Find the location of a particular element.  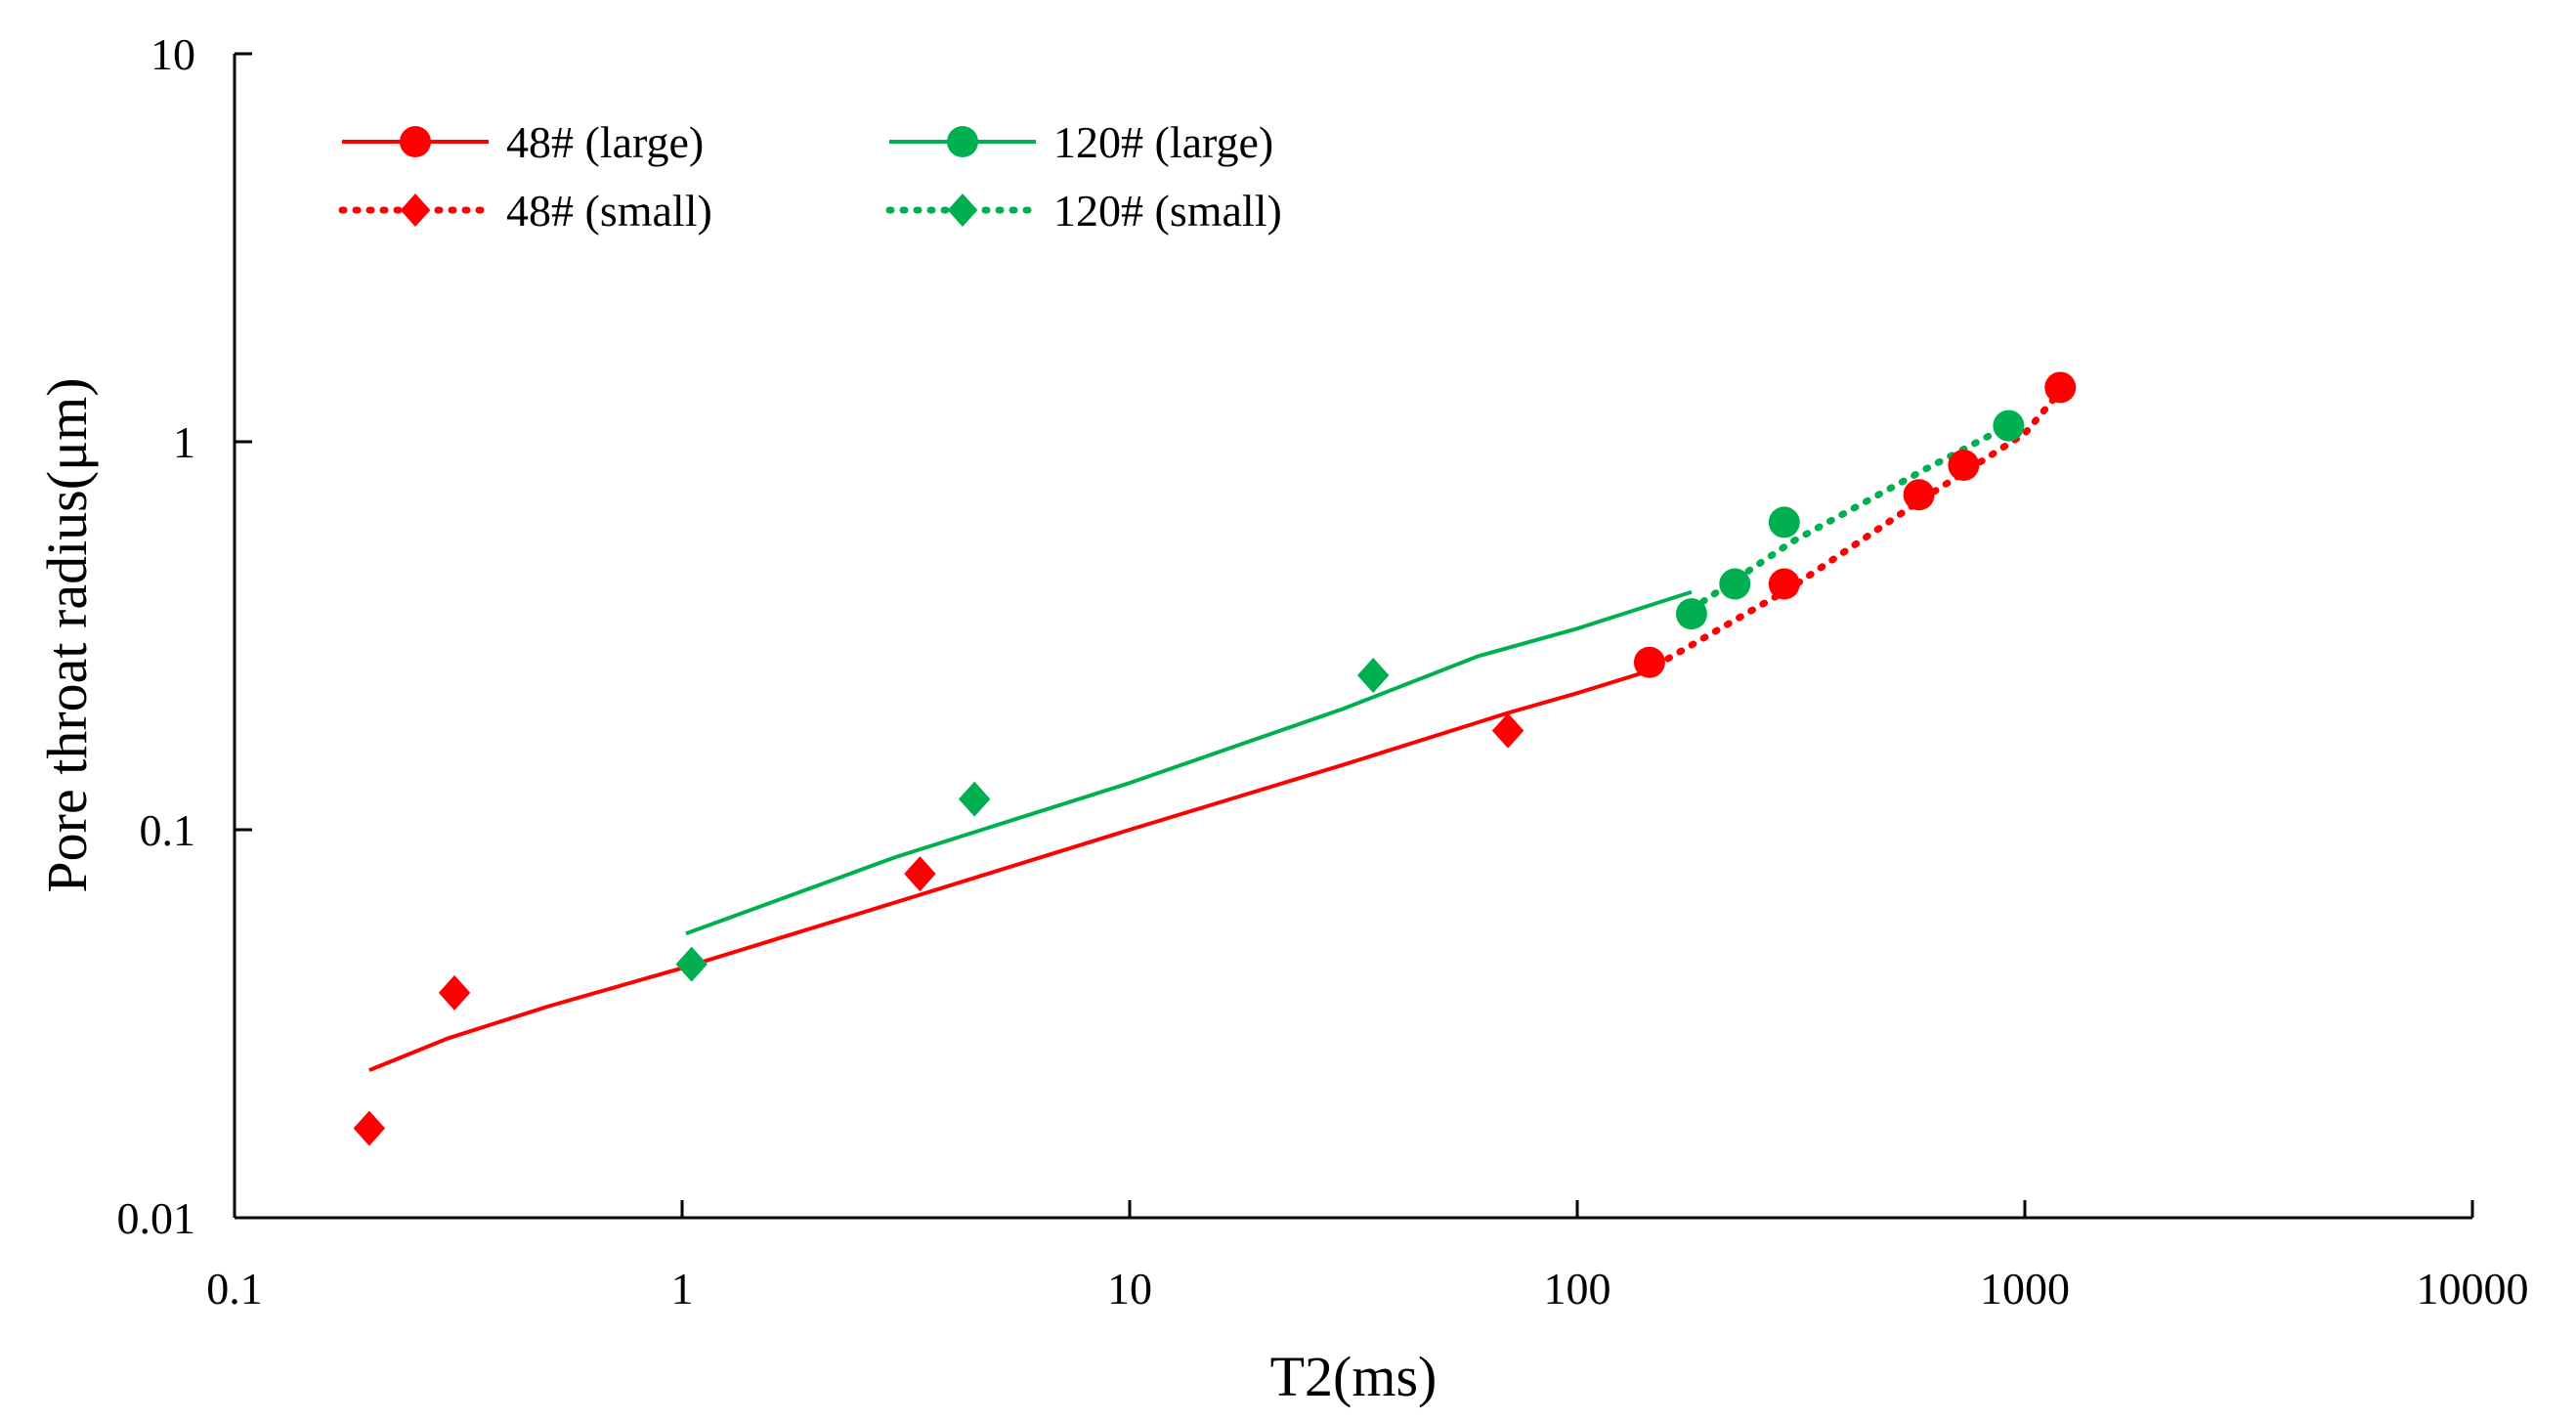

legend-marker-120-small is located at coordinates (963, 210).